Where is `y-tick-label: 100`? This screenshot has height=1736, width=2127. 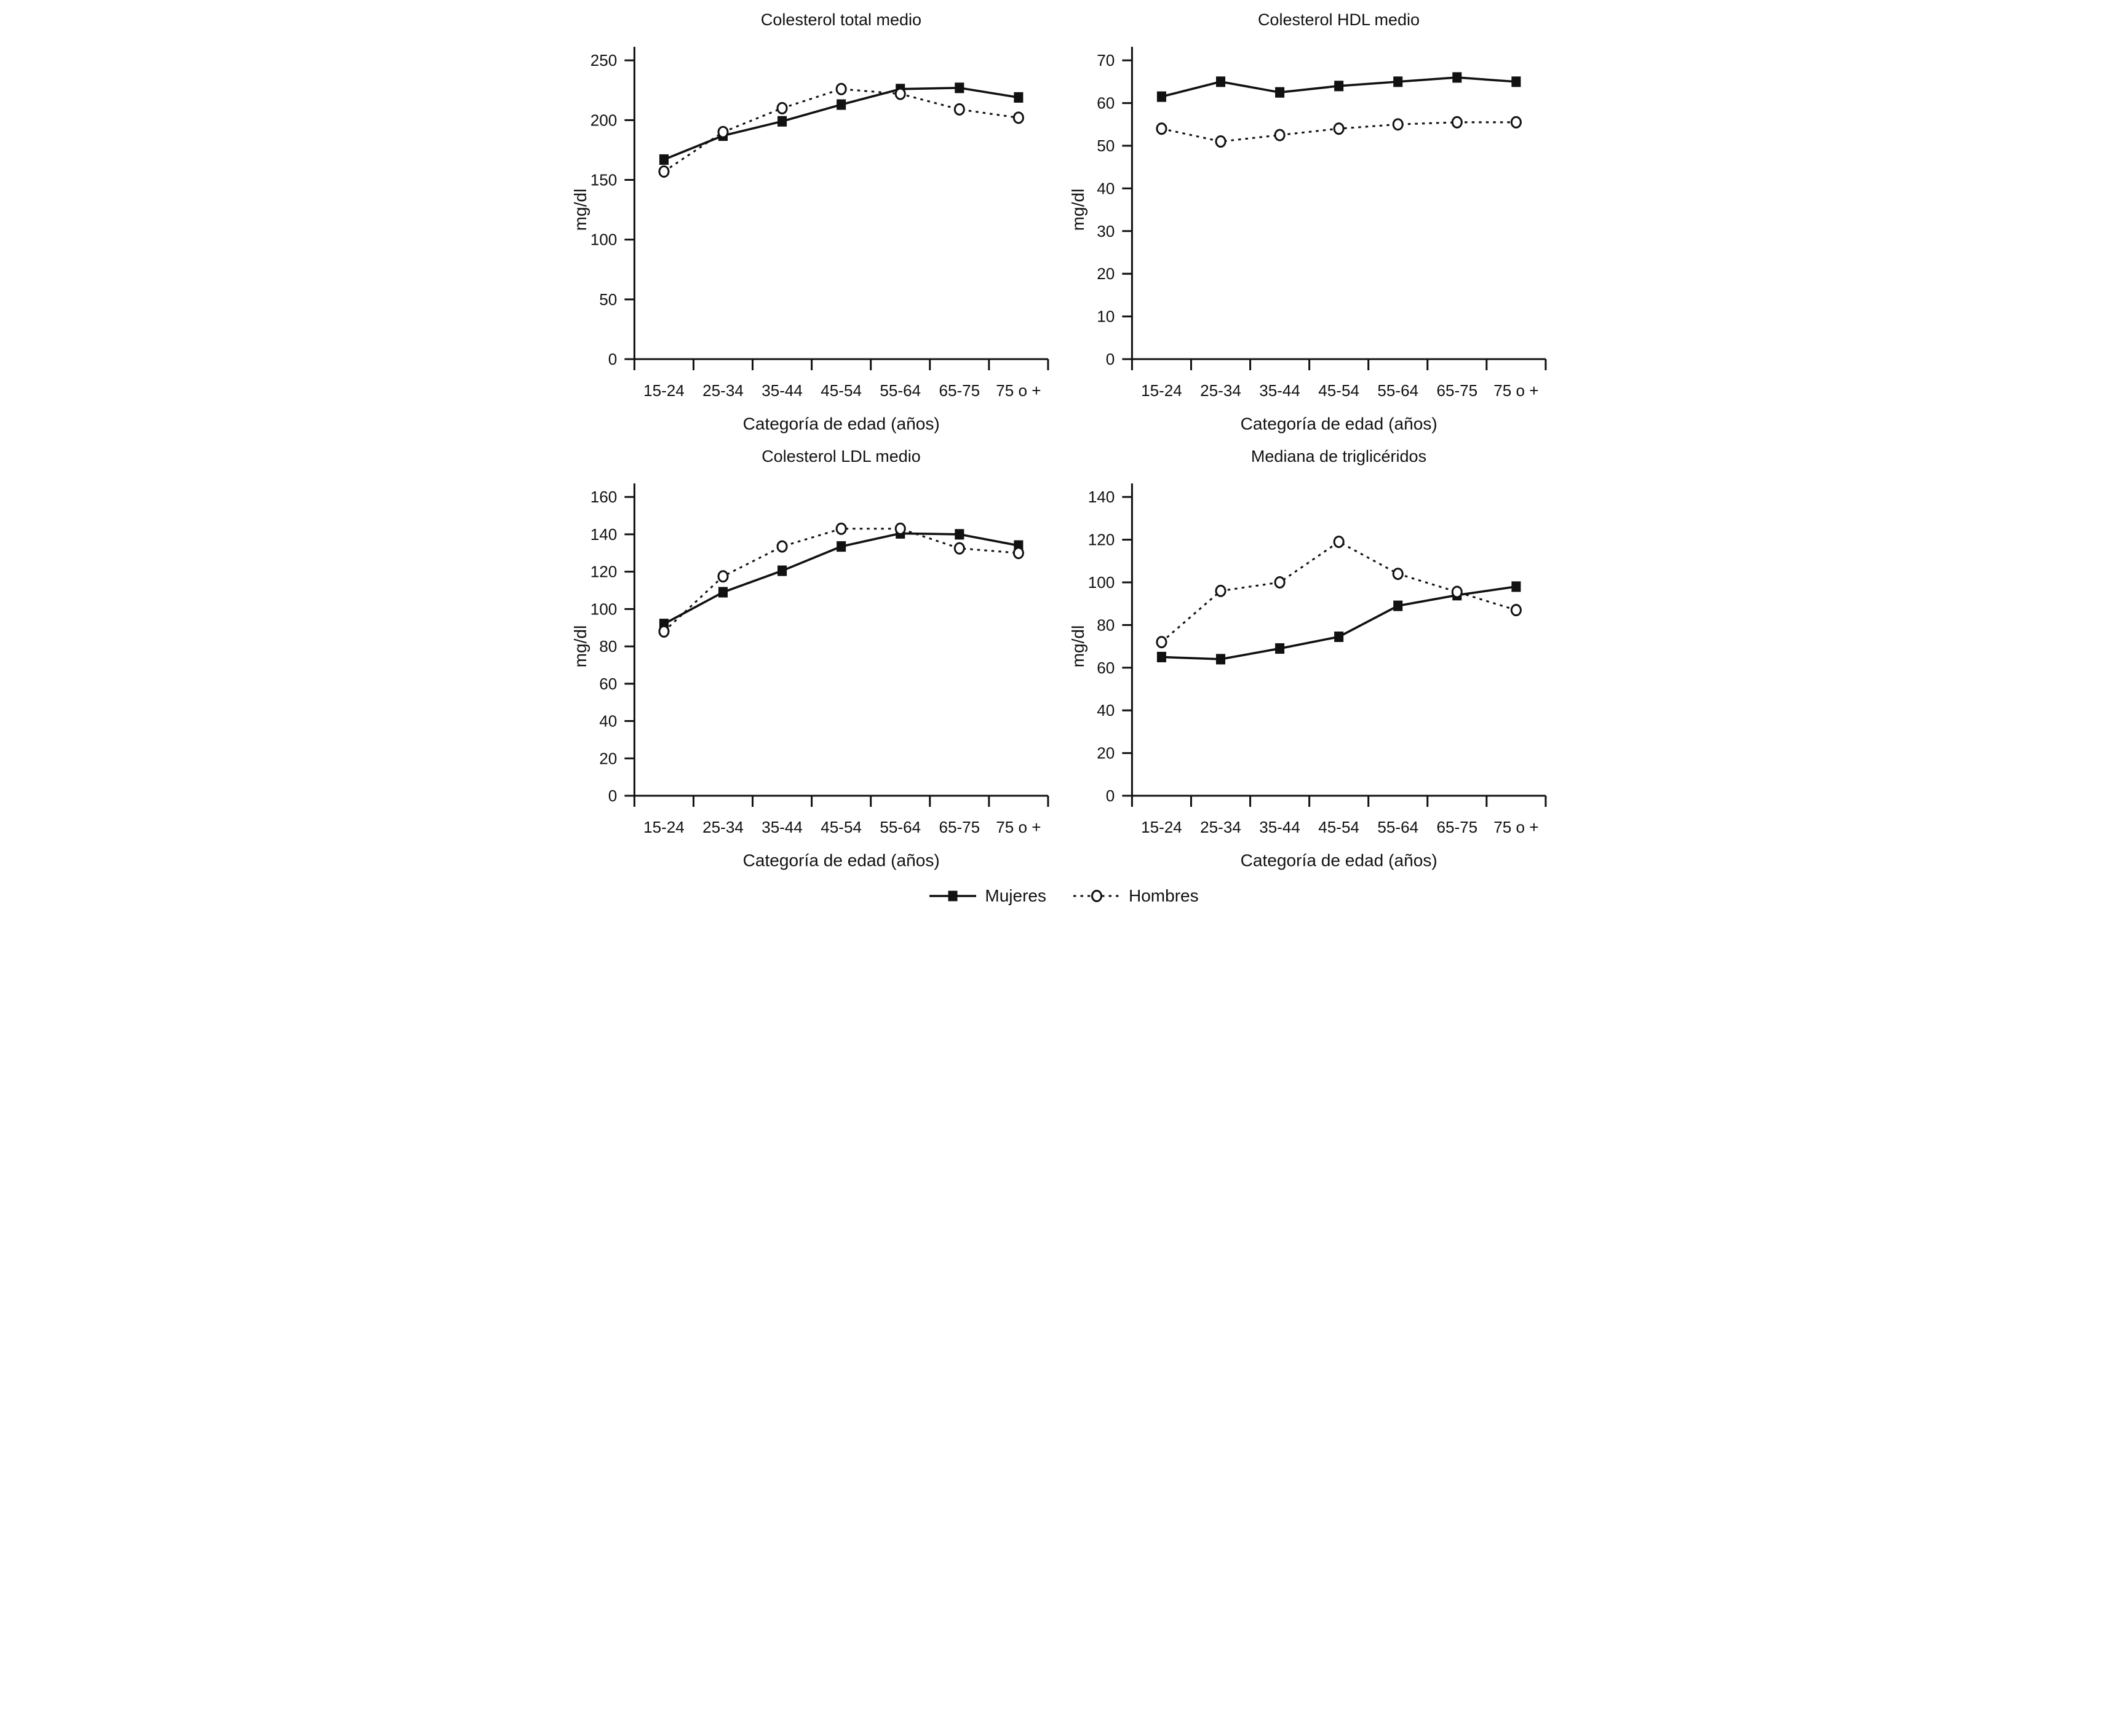
y-tick-label: 100 is located at coordinates (604, 239).